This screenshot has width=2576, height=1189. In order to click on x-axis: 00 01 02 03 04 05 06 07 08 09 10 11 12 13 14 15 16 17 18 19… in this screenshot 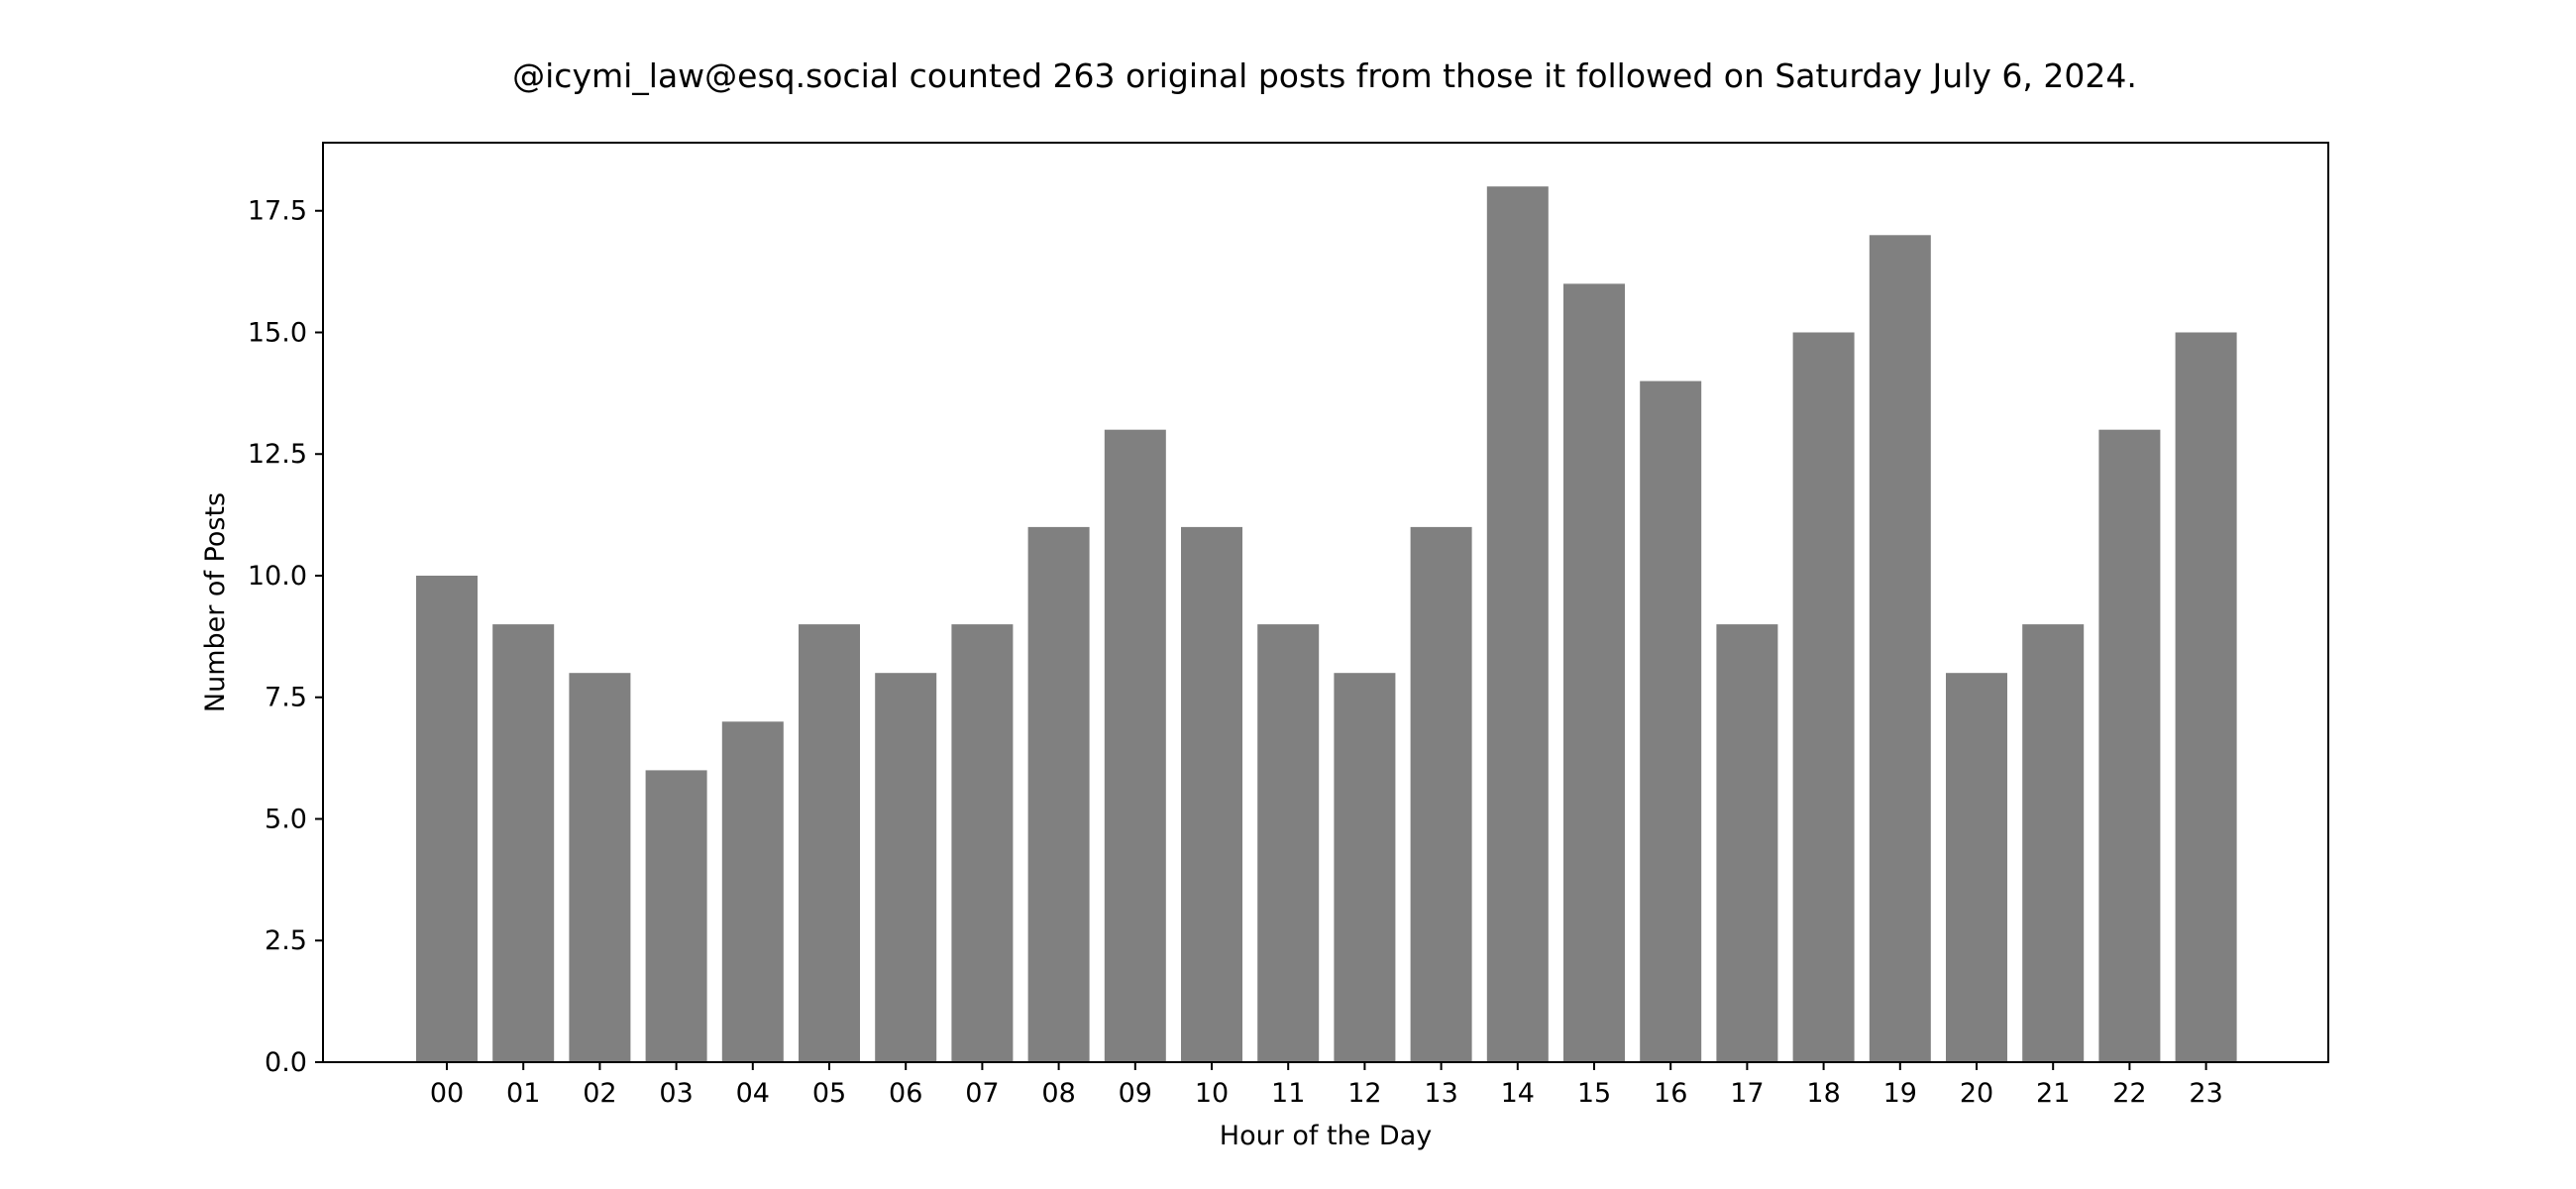, I will do `click(1326, 1085)`.